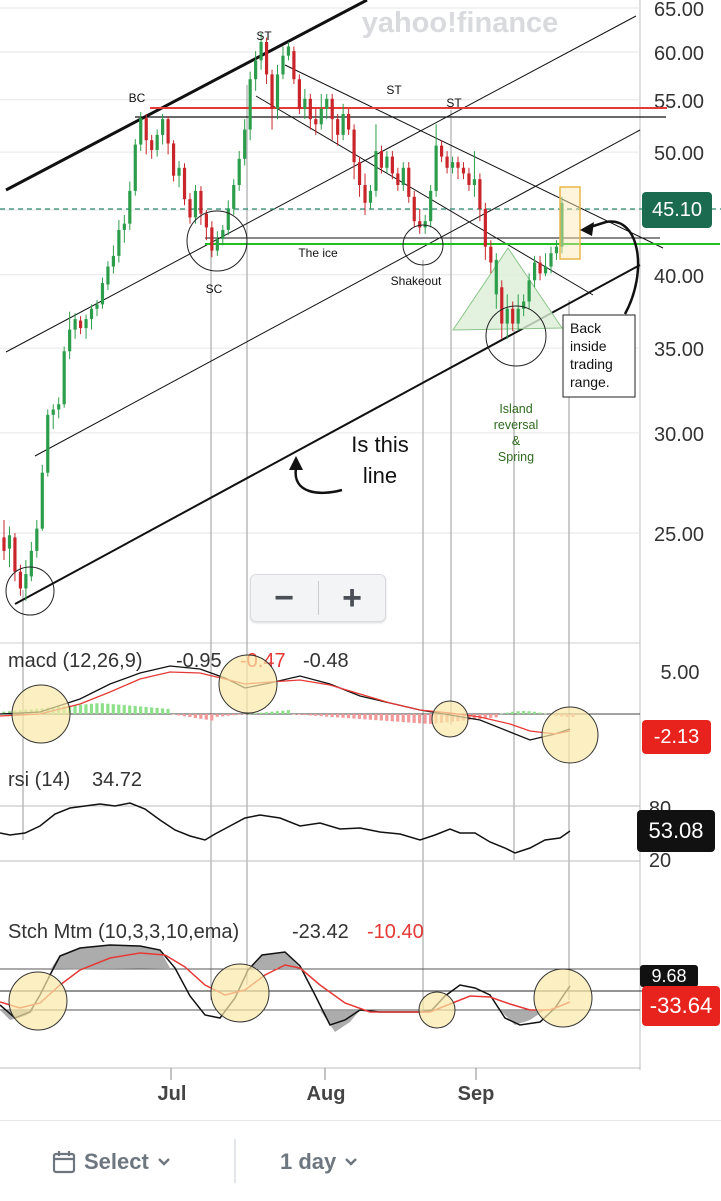 The image size is (721, 1201). I want to click on bottom-toolbar: Select 1 day, so click(360, 1160).